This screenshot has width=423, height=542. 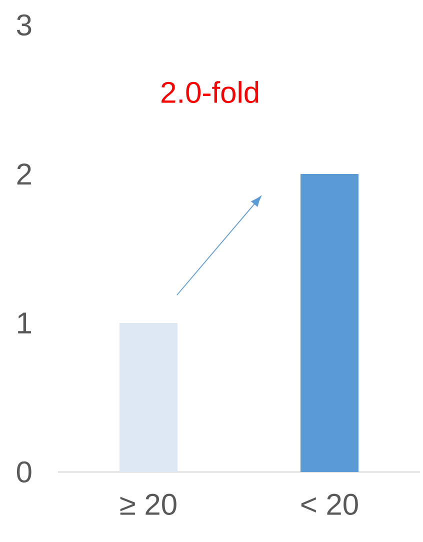 What do you see at coordinates (148, 505) in the screenshot?
I see `x-tick-label: ≥ 20` at bounding box center [148, 505].